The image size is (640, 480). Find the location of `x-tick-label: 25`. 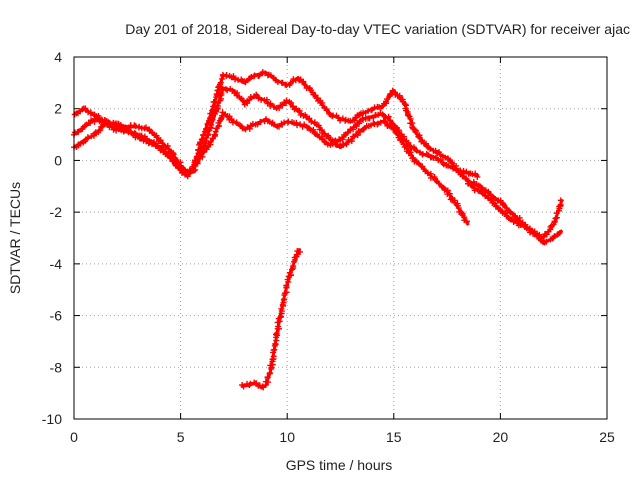

x-tick-label: 25 is located at coordinates (607, 437).